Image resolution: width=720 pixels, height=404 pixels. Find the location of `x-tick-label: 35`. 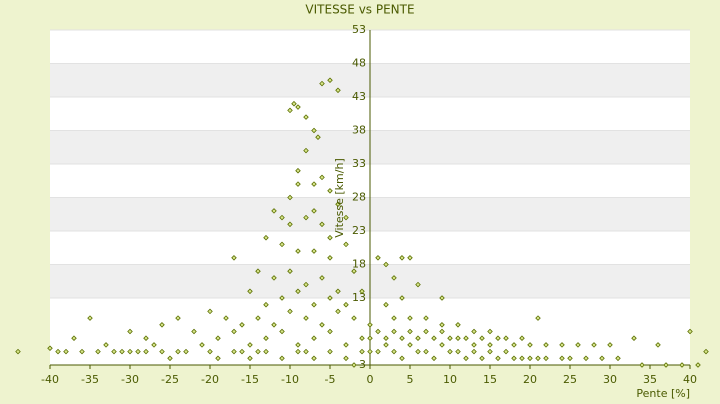

x-tick-label: 35 is located at coordinates (650, 379).